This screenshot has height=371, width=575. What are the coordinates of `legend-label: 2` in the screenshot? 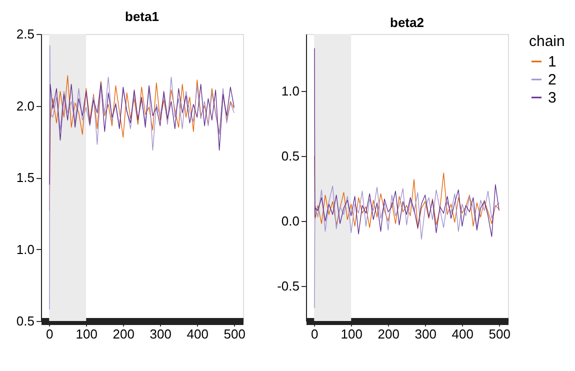 It's located at (552, 80).